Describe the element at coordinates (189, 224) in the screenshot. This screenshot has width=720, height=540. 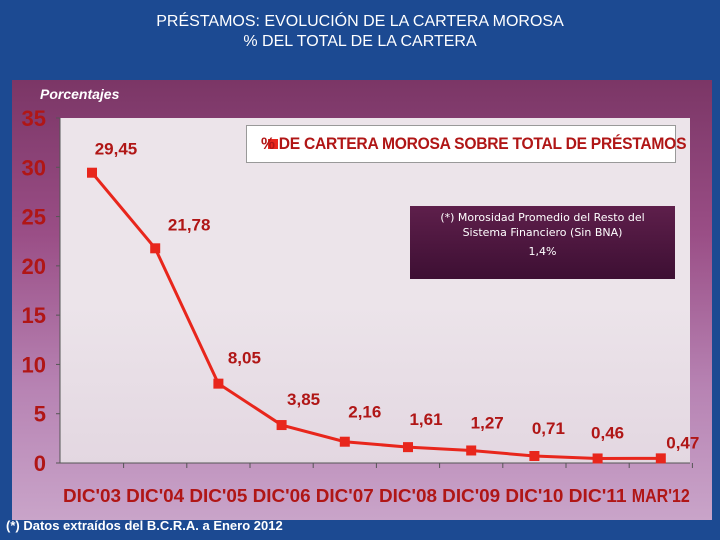
I see `data-label: 21,78` at that location.